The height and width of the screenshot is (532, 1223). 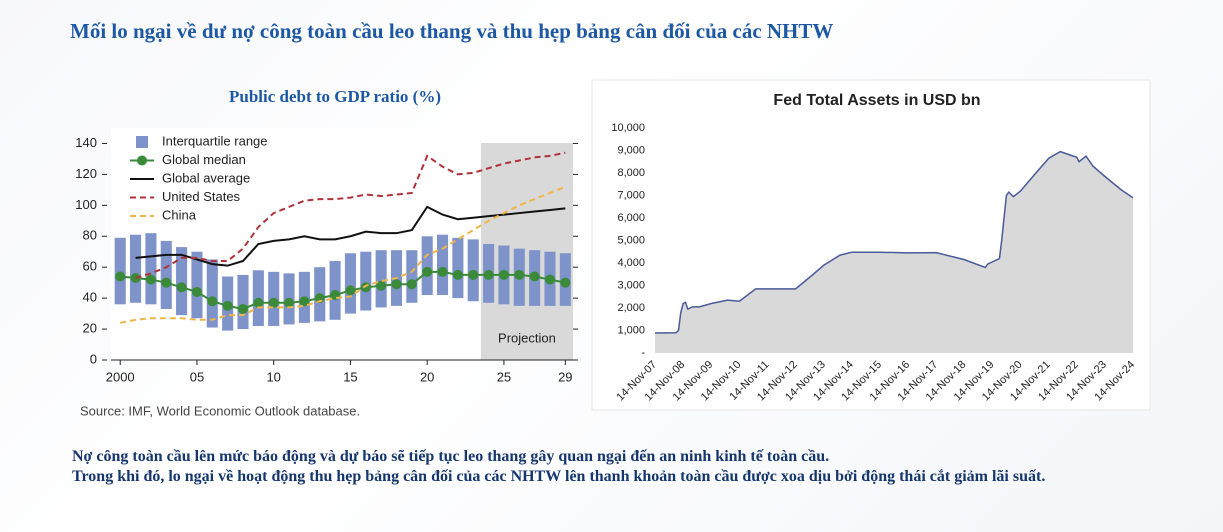 What do you see at coordinates (335, 96) in the screenshot?
I see `chart-title: Public debt to GDP ratio (%)` at bounding box center [335, 96].